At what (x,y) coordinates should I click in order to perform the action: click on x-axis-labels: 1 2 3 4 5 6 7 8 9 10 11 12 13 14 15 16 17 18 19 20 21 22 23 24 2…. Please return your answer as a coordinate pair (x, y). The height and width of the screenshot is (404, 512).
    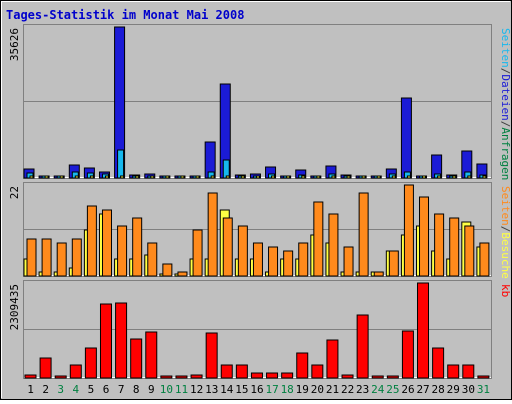
    Looking at the image, I should click on (258, 389).